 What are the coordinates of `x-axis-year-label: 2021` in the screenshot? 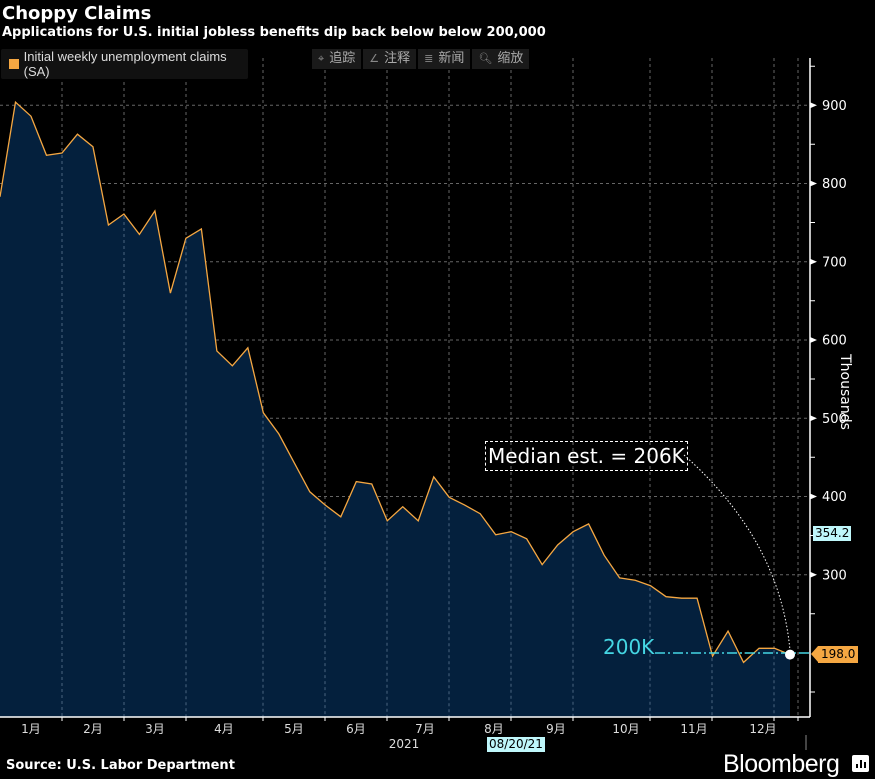 It's located at (404, 744).